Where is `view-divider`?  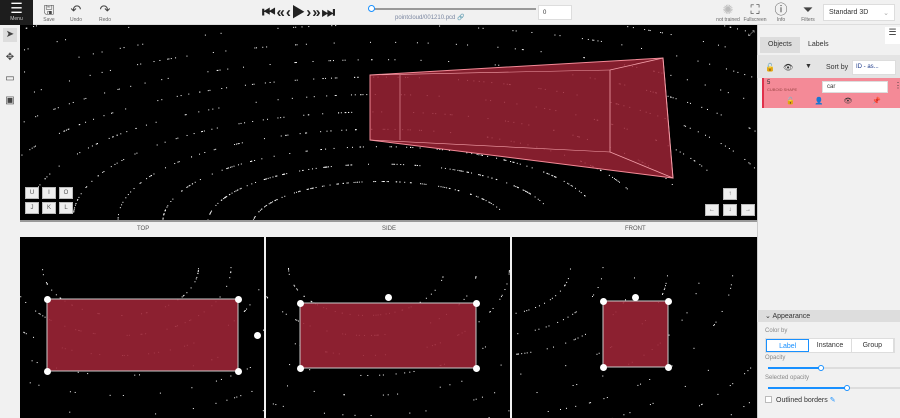
view-divider is located at coordinates (388, 221).